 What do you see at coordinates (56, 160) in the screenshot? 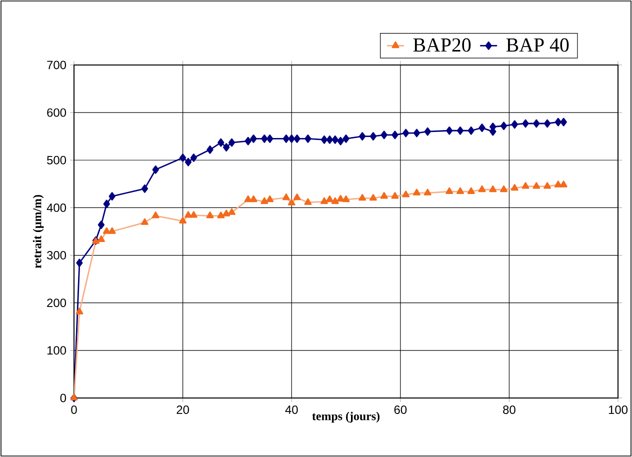
I see `y-tick-label: 500` at bounding box center [56, 160].